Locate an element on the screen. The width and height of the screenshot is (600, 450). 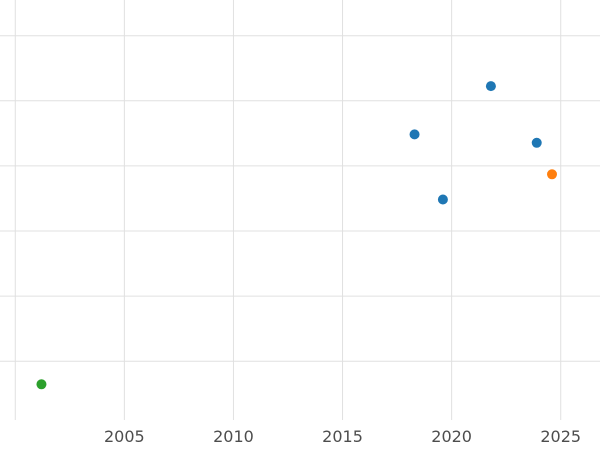
data-point-green is located at coordinates (41, 384).